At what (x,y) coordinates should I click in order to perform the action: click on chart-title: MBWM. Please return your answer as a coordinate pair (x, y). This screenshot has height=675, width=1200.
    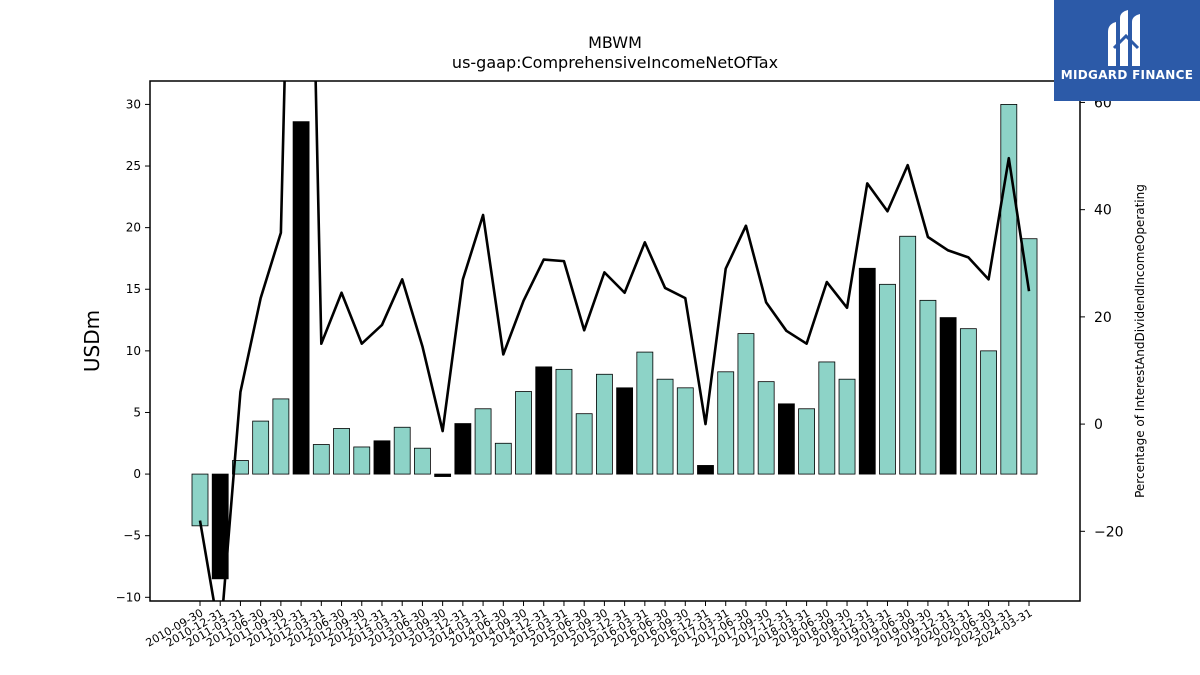
    Looking at the image, I should click on (615, 42).